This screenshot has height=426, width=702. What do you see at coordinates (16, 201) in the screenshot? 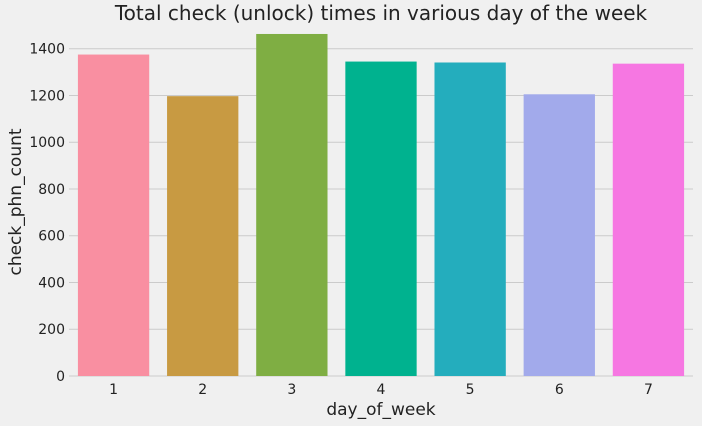
I see `y-axis-label: check_phn_count` at bounding box center [16, 201].